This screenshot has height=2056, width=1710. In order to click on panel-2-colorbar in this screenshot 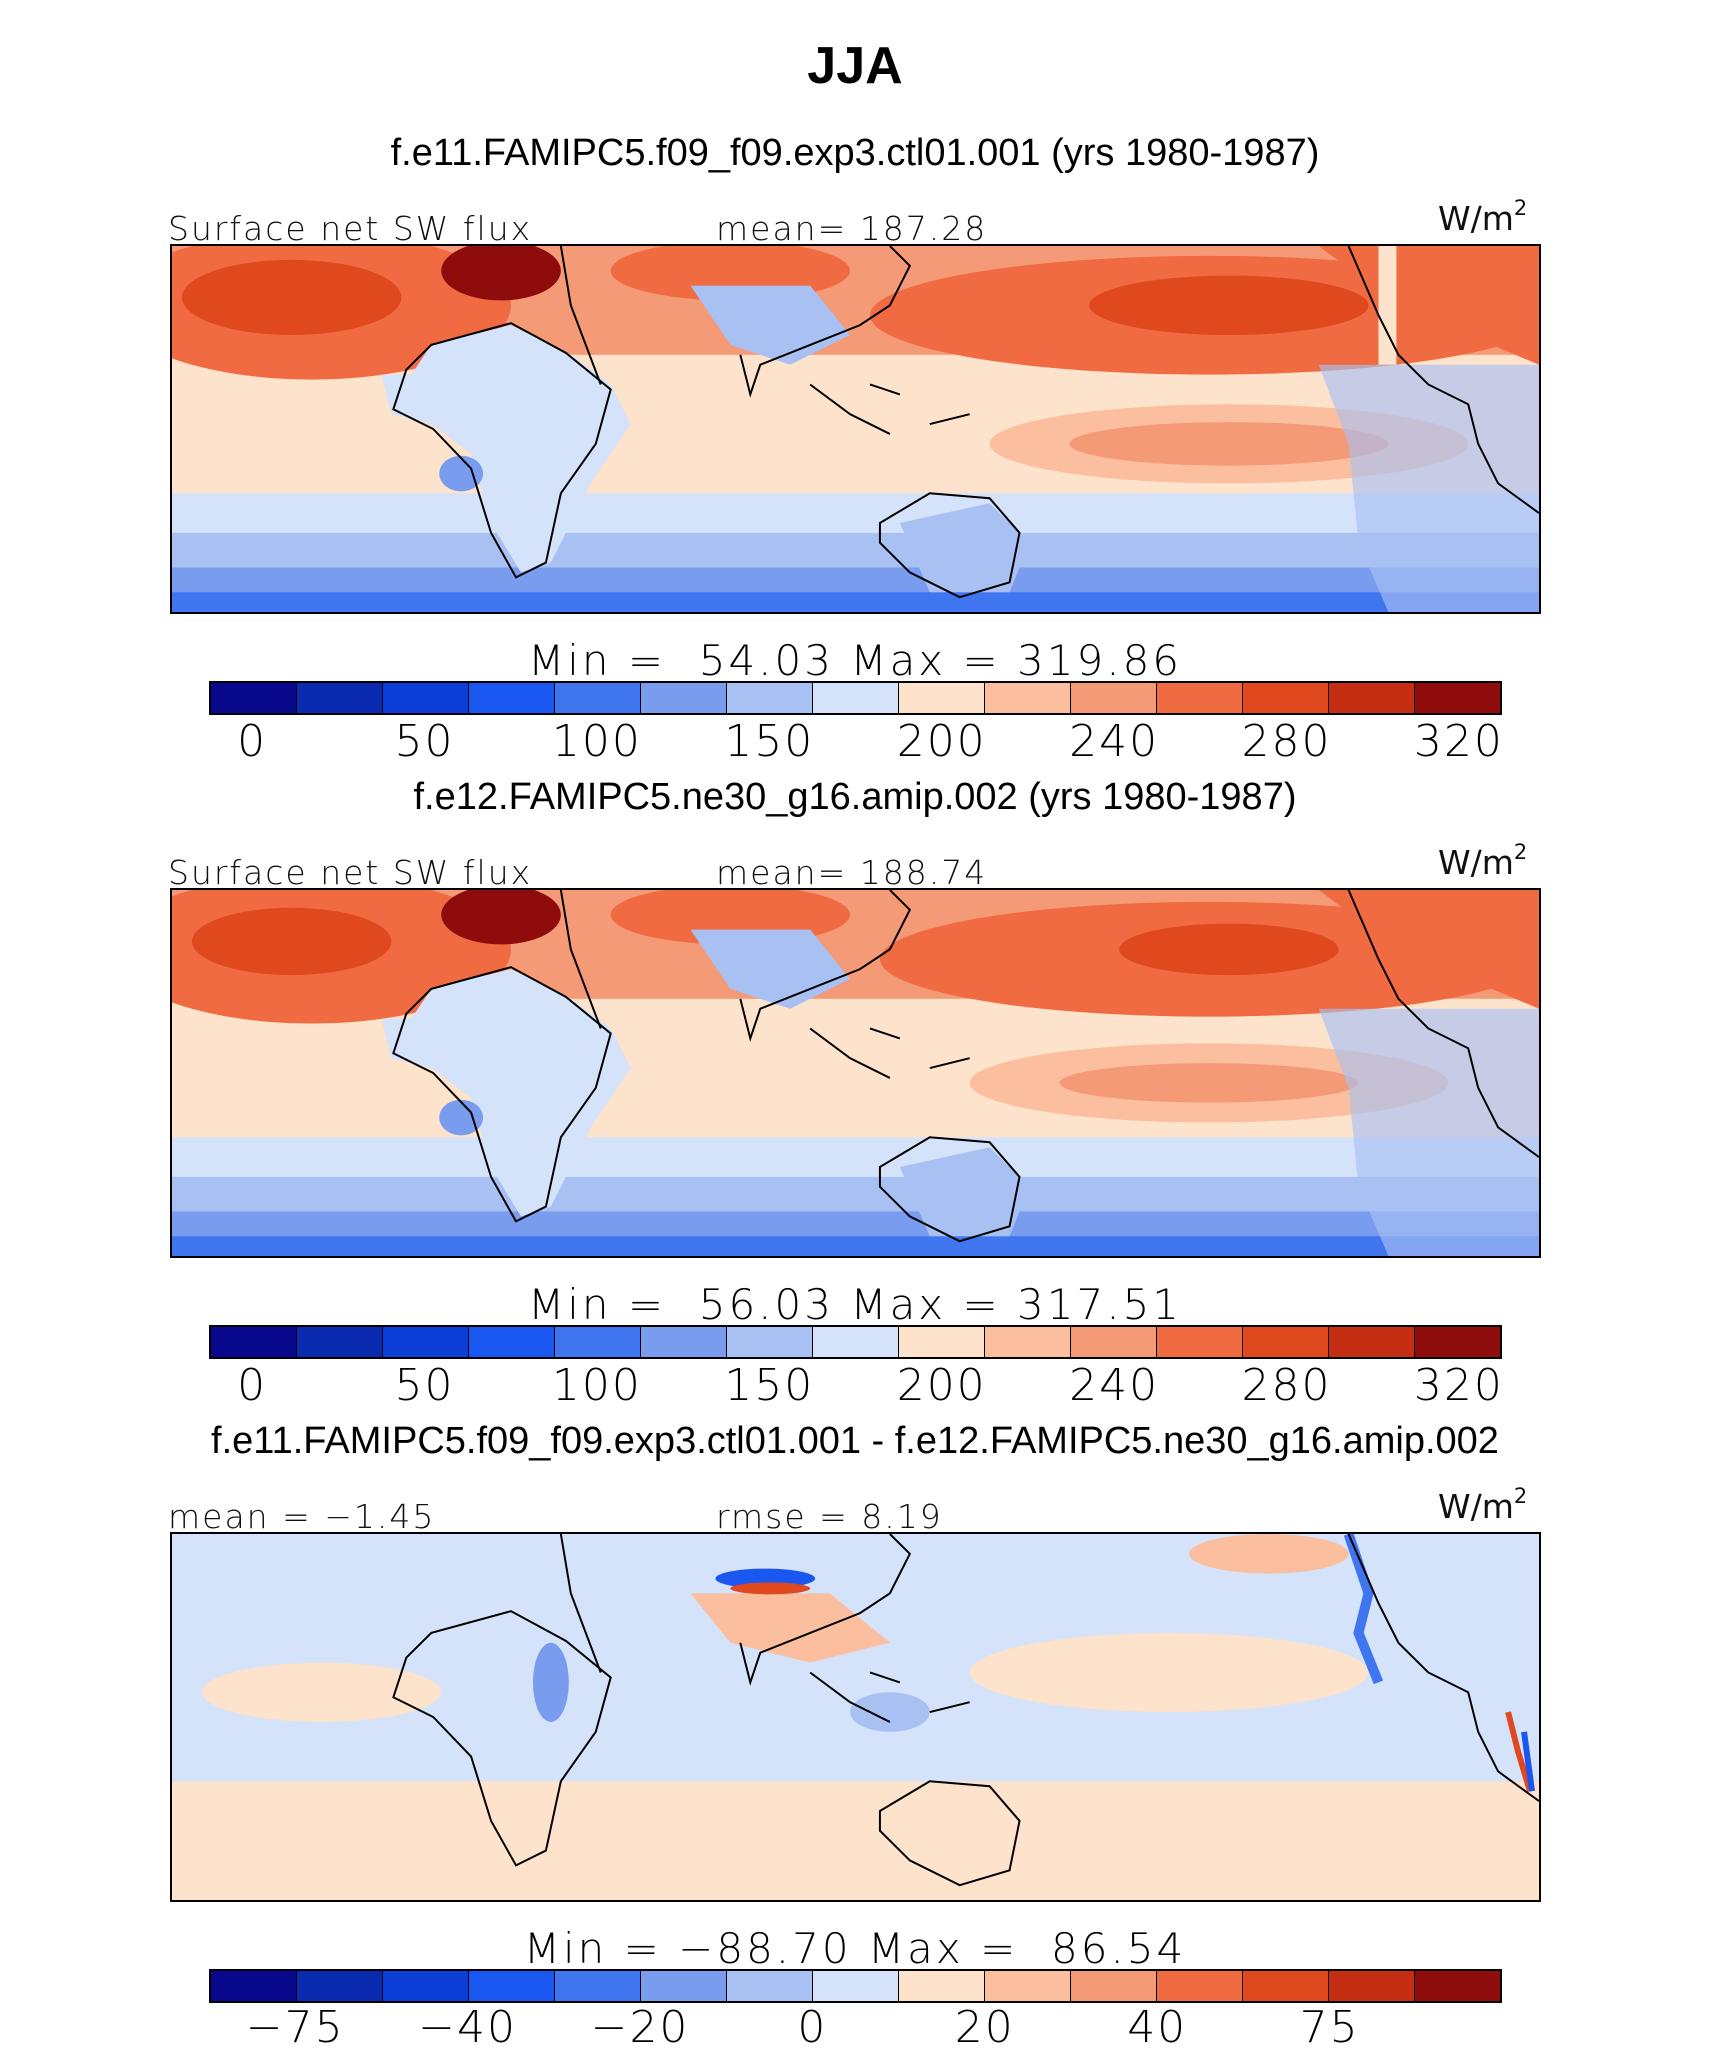, I will do `click(855, 1342)`.